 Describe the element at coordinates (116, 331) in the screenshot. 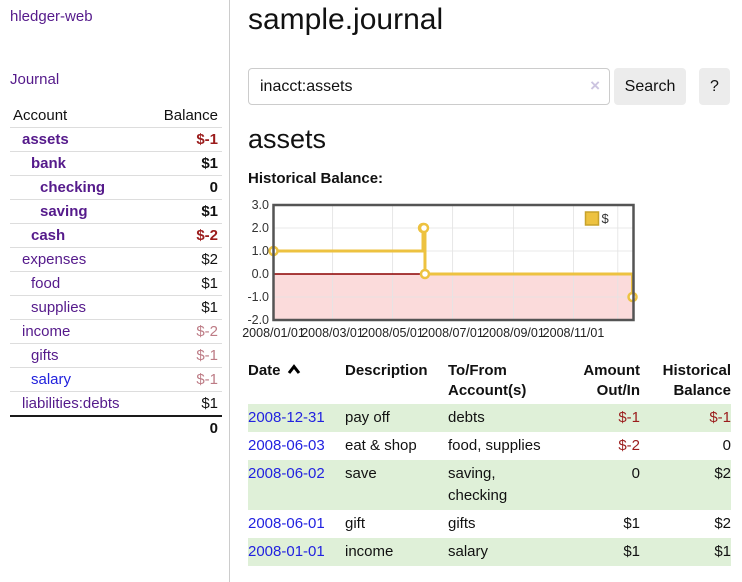

I see `account-row: income $-2` at that location.